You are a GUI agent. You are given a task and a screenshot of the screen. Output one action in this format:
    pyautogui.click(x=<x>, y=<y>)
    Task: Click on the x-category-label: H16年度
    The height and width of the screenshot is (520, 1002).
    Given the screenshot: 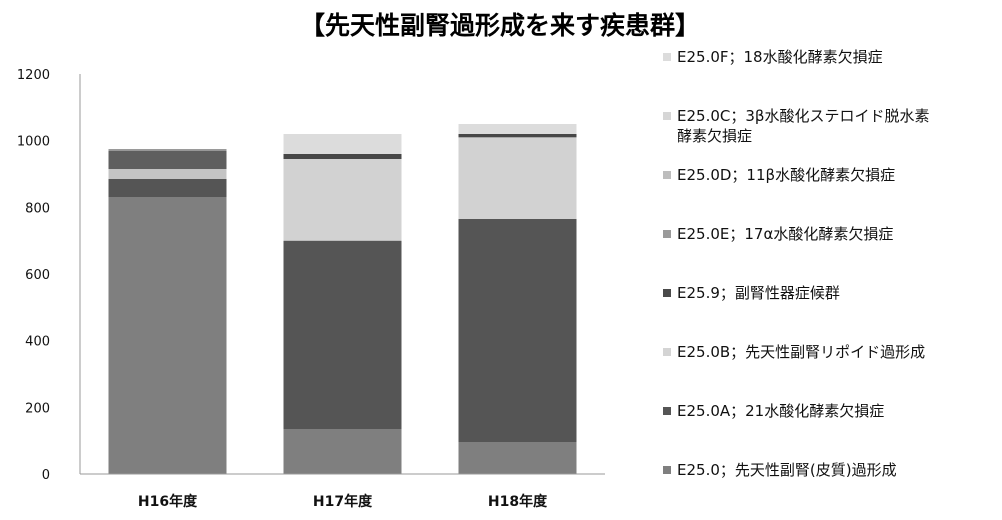 What is the action you would take?
    pyautogui.click(x=168, y=501)
    